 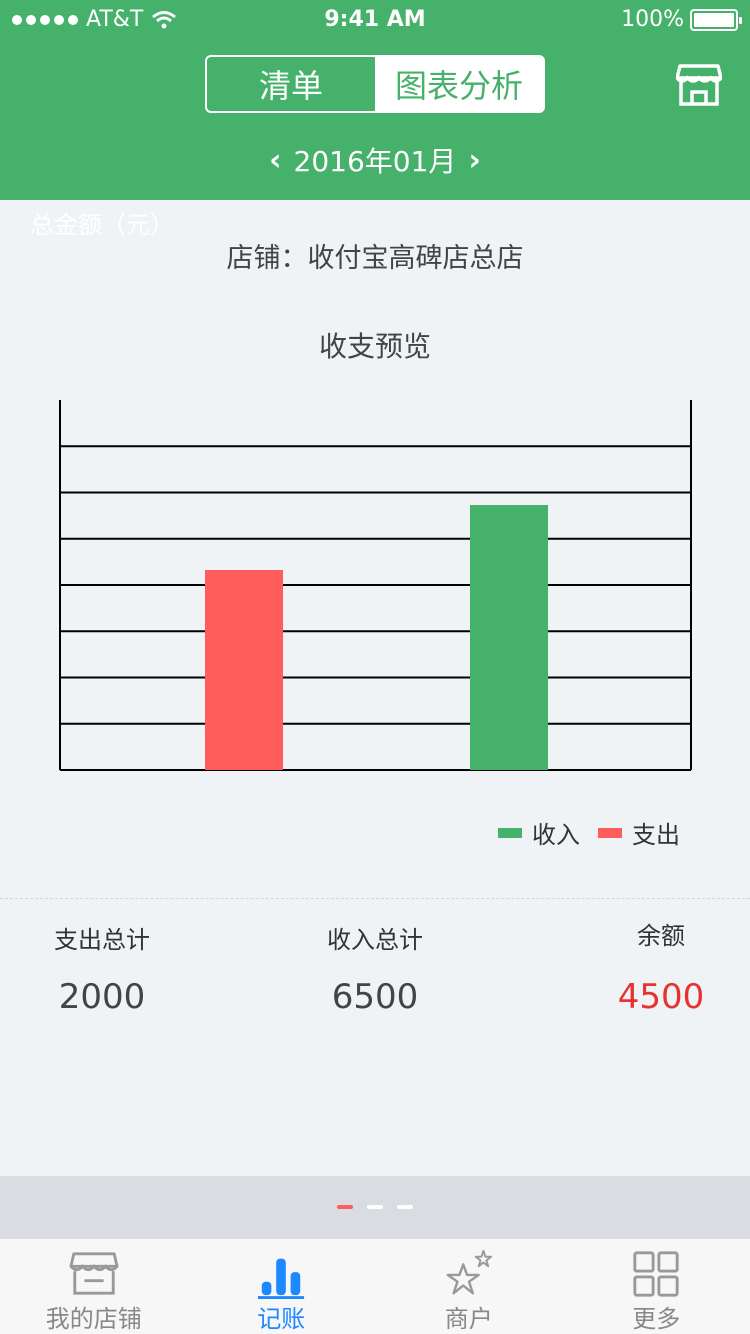 I want to click on legend-item-expense: 支出, so click(x=639, y=832).